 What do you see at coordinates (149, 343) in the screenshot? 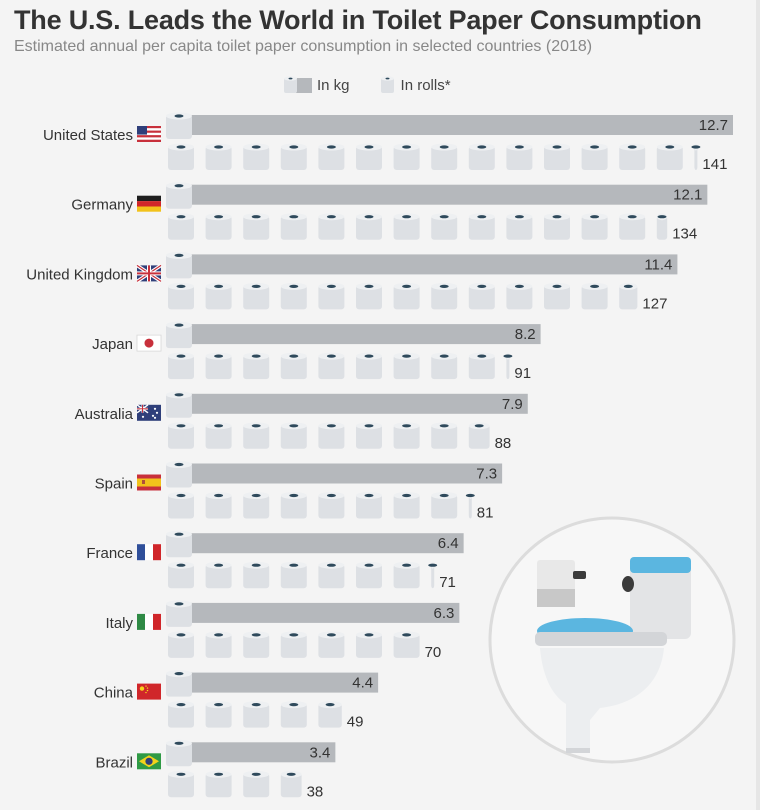
I see `japan-flag-icon` at bounding box center [149, 343].